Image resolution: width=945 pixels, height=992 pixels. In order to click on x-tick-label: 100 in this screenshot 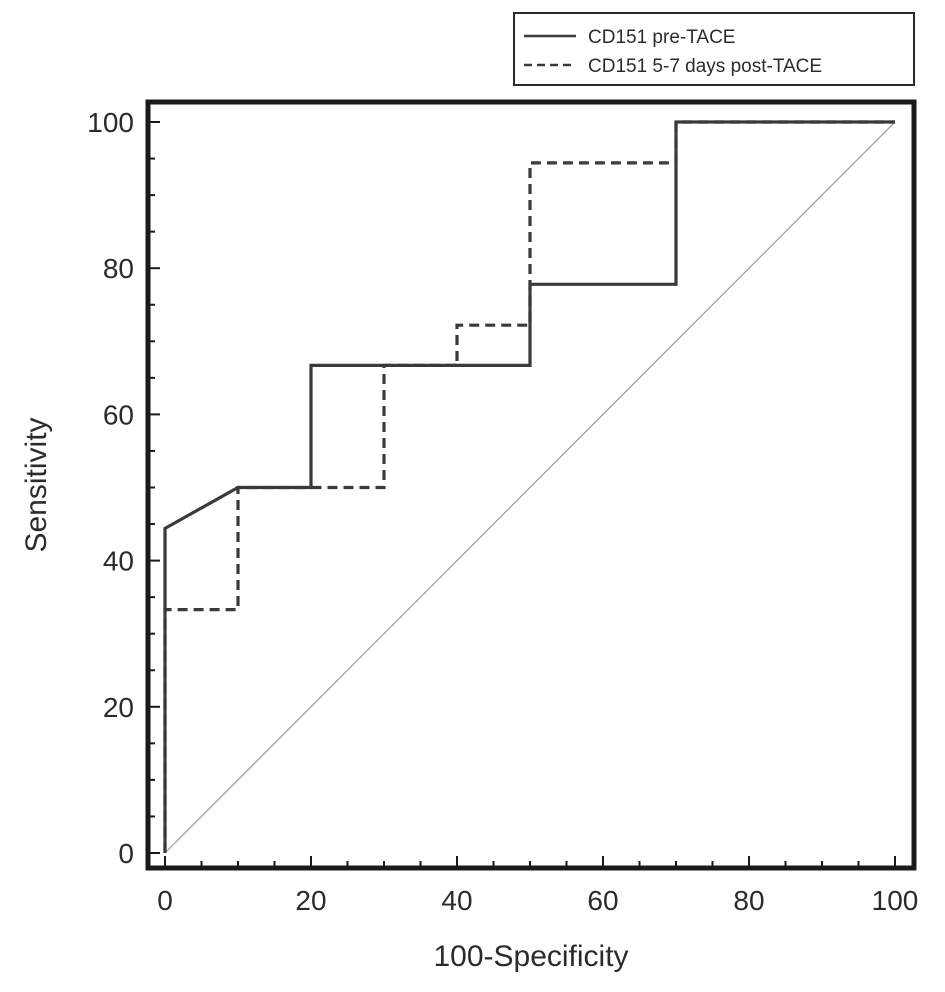, I will do `click(895, 900)`.